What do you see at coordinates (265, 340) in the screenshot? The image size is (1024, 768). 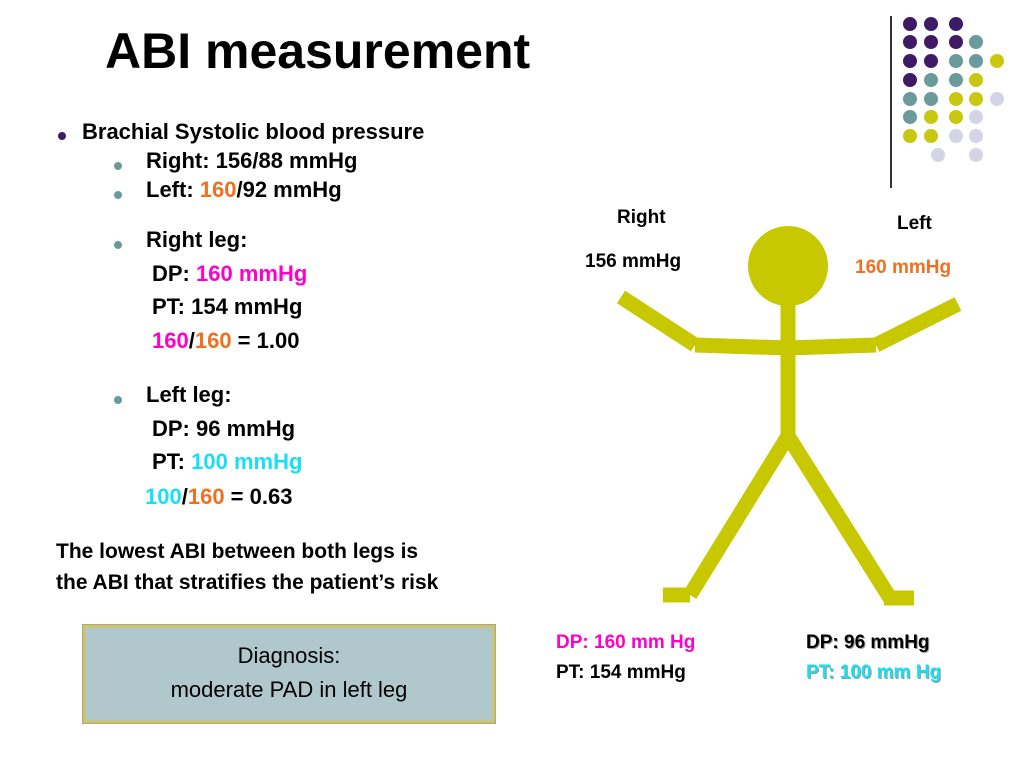 I see `right-leg-abi-result: = 1.00` at bounding box center [265, 340].